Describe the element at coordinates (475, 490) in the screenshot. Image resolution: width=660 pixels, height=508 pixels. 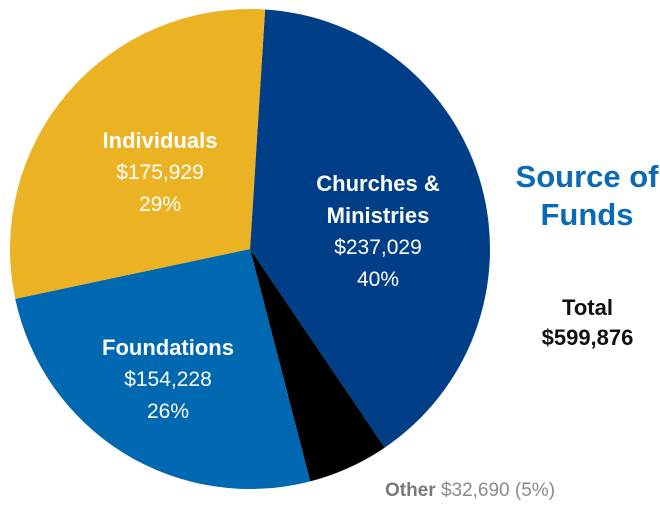
I see `value-label: $32,690` at that location.